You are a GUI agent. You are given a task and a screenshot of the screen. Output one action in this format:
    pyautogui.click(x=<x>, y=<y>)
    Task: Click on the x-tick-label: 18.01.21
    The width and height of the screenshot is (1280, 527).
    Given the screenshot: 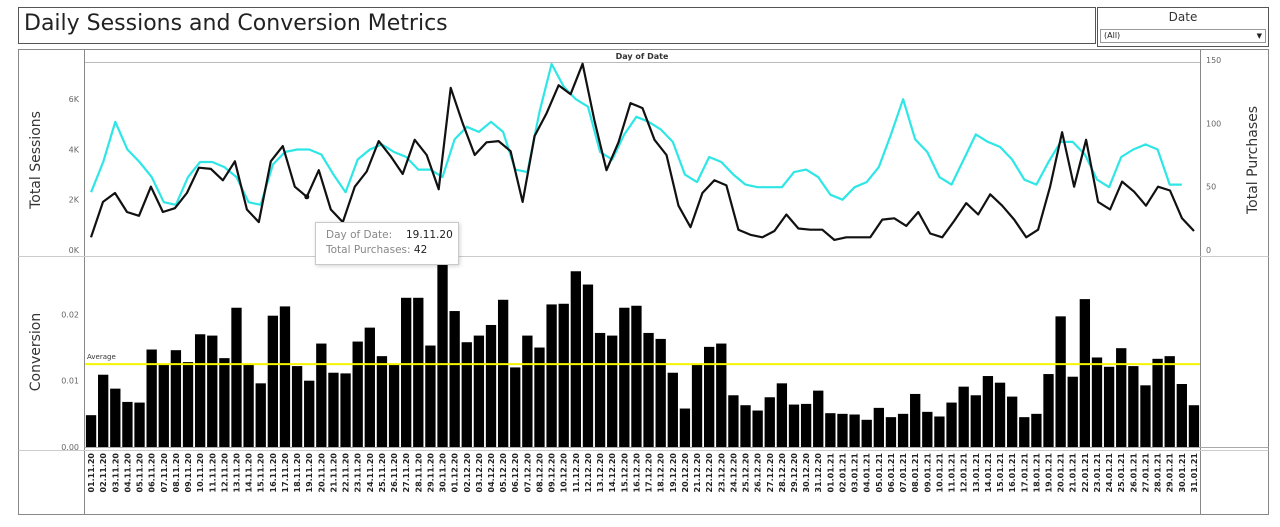 What is the action you would take?
    pyautogui.click(x=1036, y=473)
    